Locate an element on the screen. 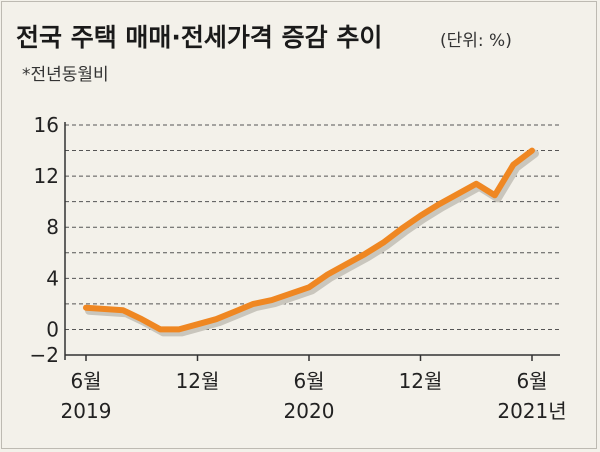 This screenshot has width=600, height=452. x-tick-label: 2019 is located at coordinates (86, 411).